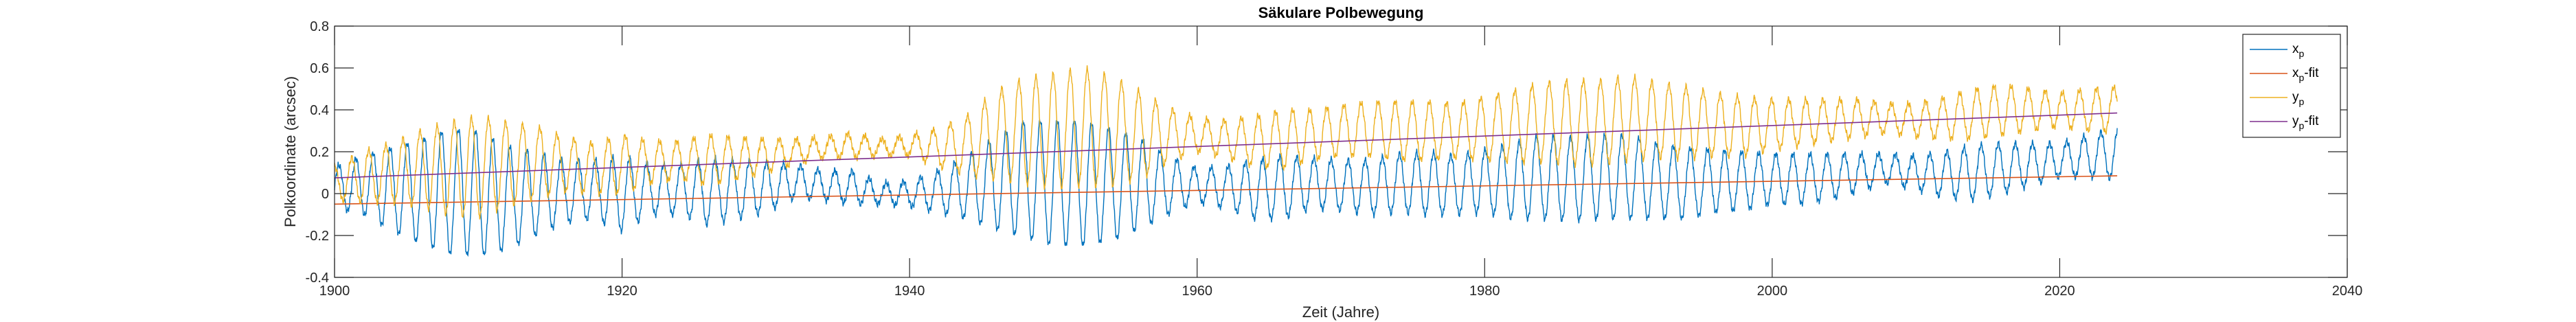 Image resolution: width=2576 pixels, height=322 pixels. What do you see at coordinates (1772, 291) in the screenshot?
I see `x-tick-label: 2000` at bounding box center [1772, 291].